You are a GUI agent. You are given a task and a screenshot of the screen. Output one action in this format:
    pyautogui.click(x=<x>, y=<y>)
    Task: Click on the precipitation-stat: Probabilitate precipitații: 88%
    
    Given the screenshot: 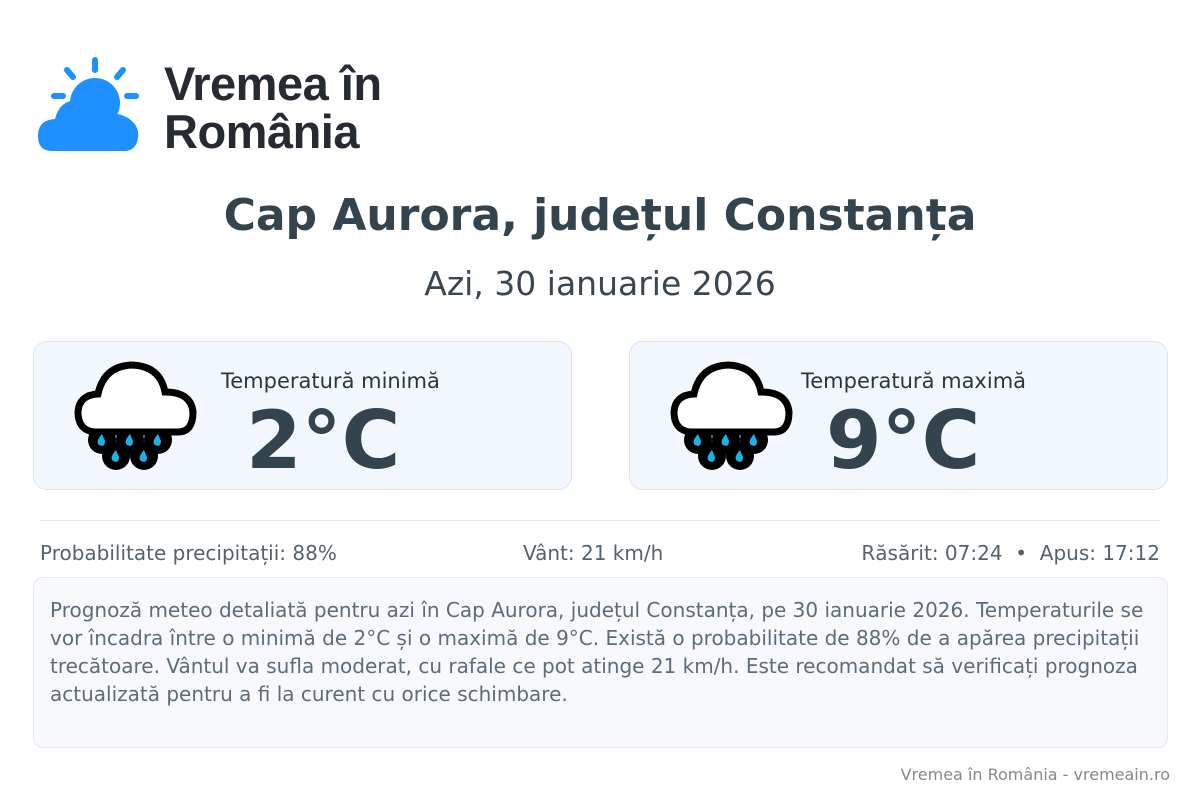 What is the action you would take?
    pyautogui.click(x=188, y=553)
    